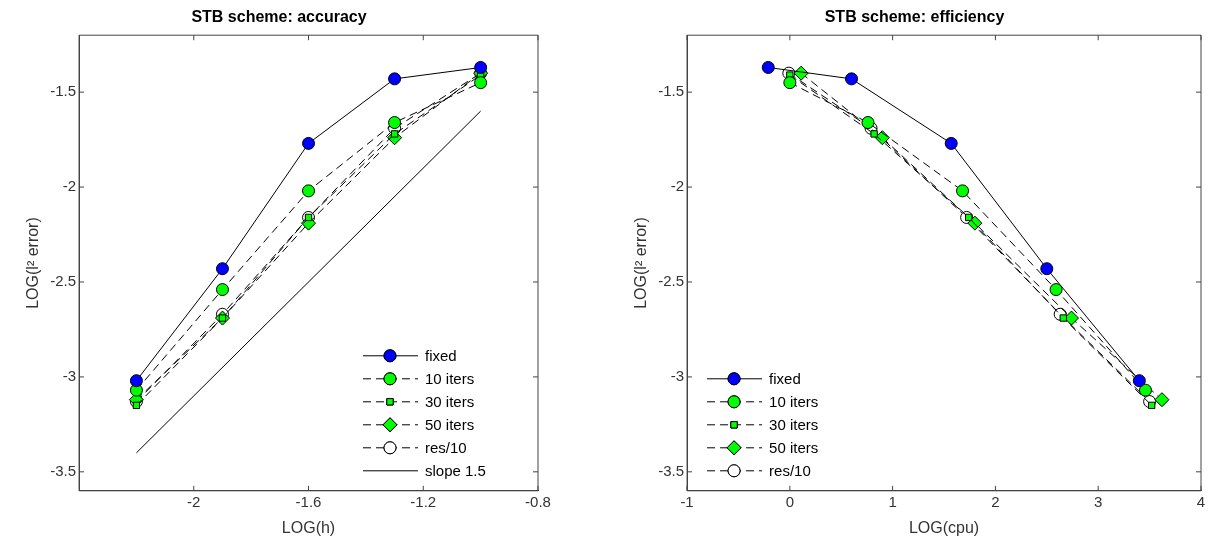 The image size is (1216, 552). I want to click on x-tick-label: 2, so click(995, 501).